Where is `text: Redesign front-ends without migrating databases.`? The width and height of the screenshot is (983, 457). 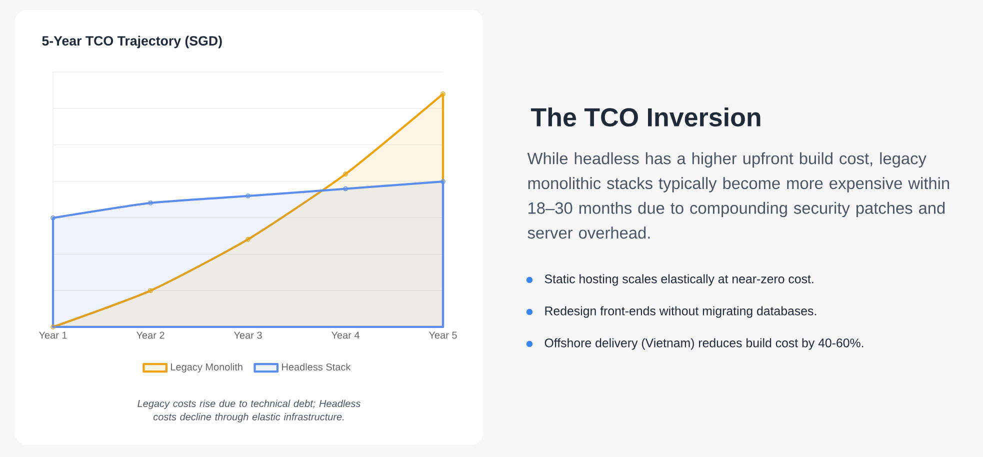
text: Redesign front-ends without migrating databases. is located at coordinates (680, 312).